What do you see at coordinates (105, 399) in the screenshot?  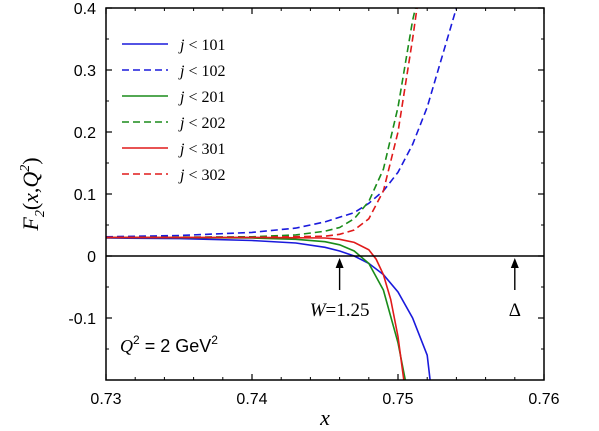 I see `x-tick-label: 0.73` at bounding box center [105, 399].